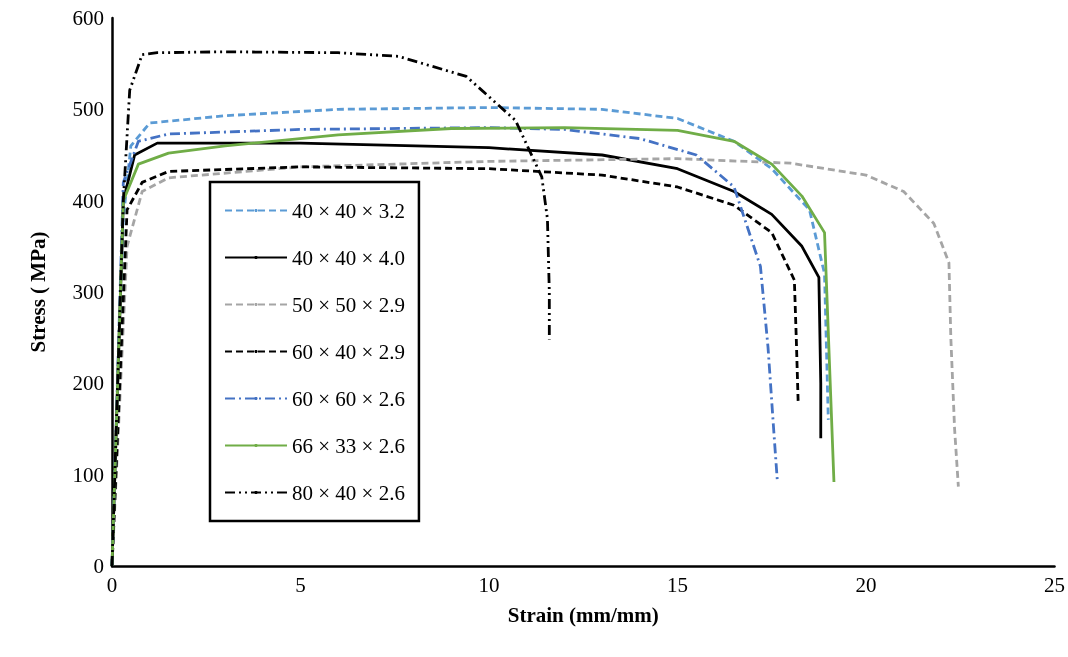  Describe the element at coordinates (348, 351) in the screenshot. I see `legend-label: 60 × 40 × 2.9` at that location.